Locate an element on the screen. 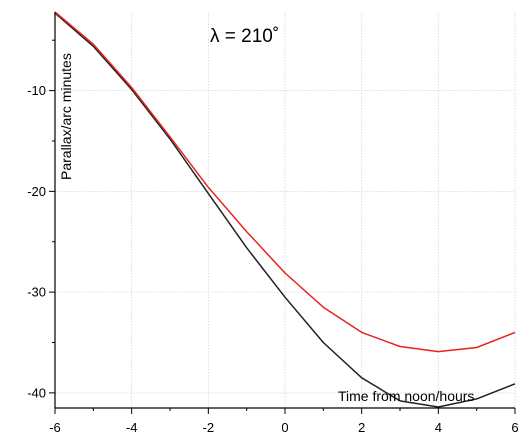  y-tick-label: -30 is located at coordinates (36, 292).